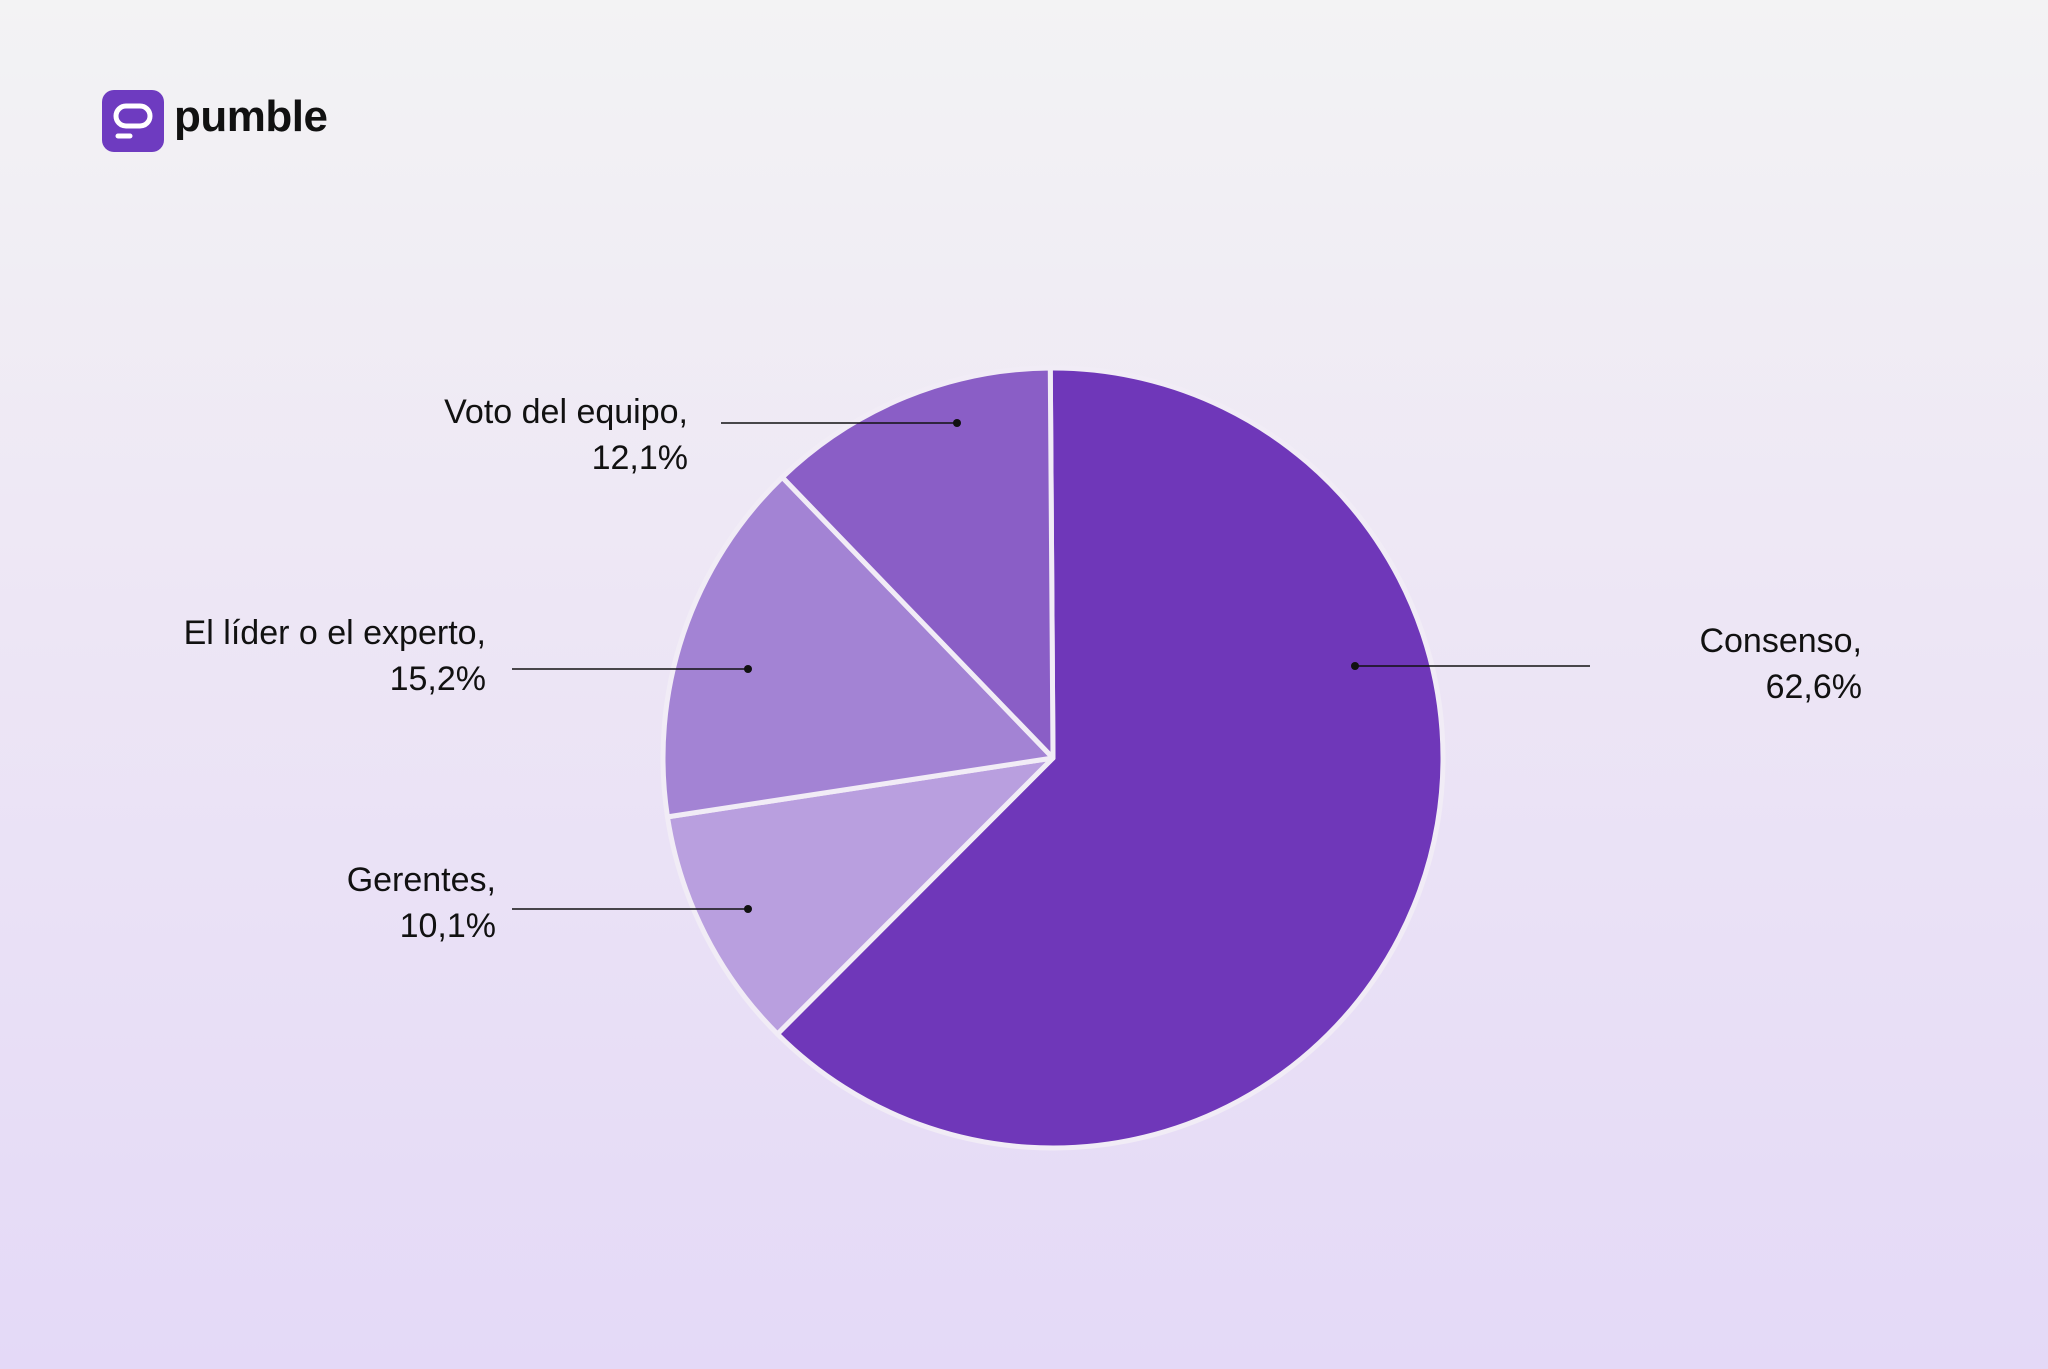 The height and width of the screenshot is (1369, 2048). What do you see at coordinates (421, 903) in the screenshot?
I see `slice-label: Gerentes, 10,1%` at bounding box center [421, 903].